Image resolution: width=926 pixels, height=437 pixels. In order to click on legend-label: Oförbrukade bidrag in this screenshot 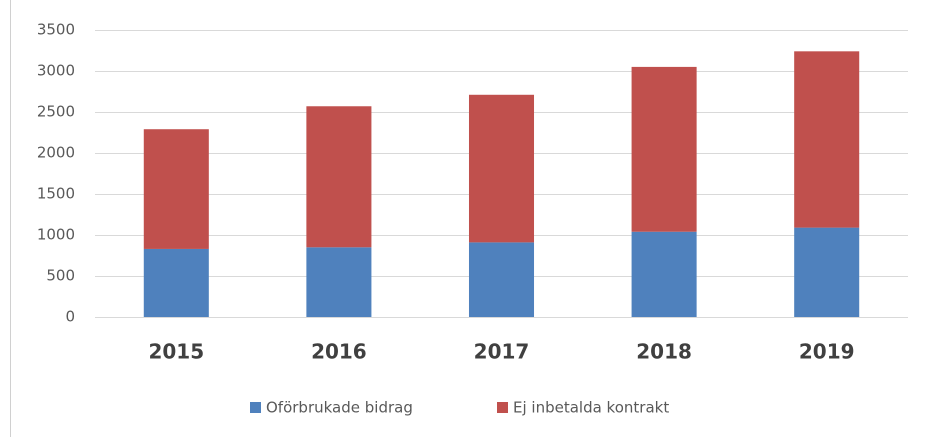, I will do `click(339, 408)`.